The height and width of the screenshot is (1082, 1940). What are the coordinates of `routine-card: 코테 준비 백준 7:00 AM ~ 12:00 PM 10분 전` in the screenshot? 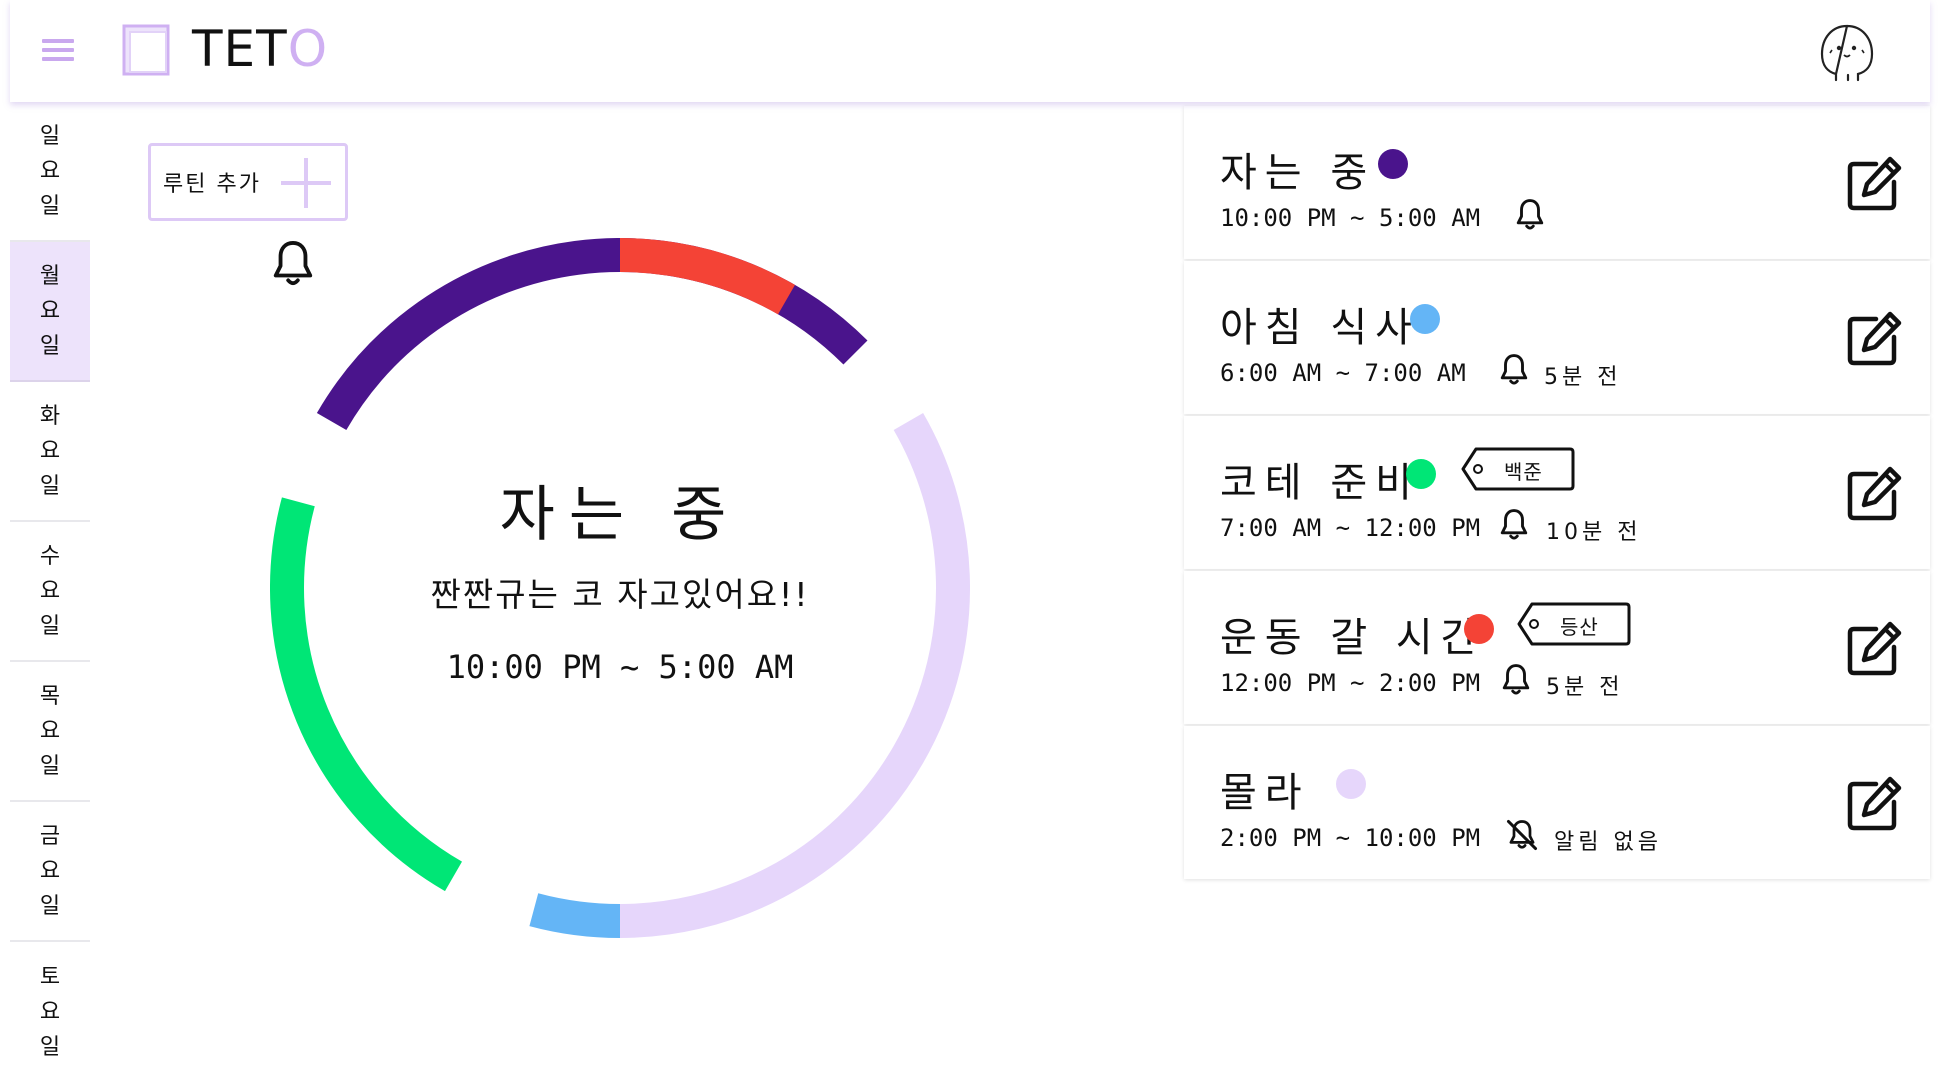 It's located at (1557, 492).